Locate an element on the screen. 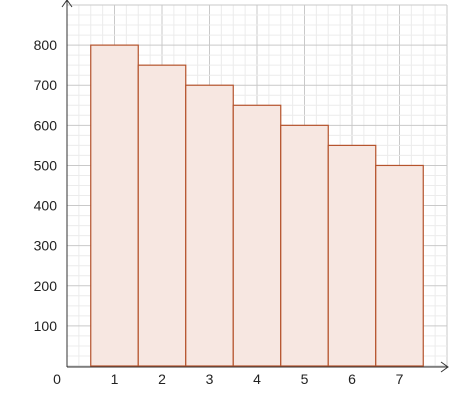  y-tick-label: 300 is located at coordinates (46, 246).